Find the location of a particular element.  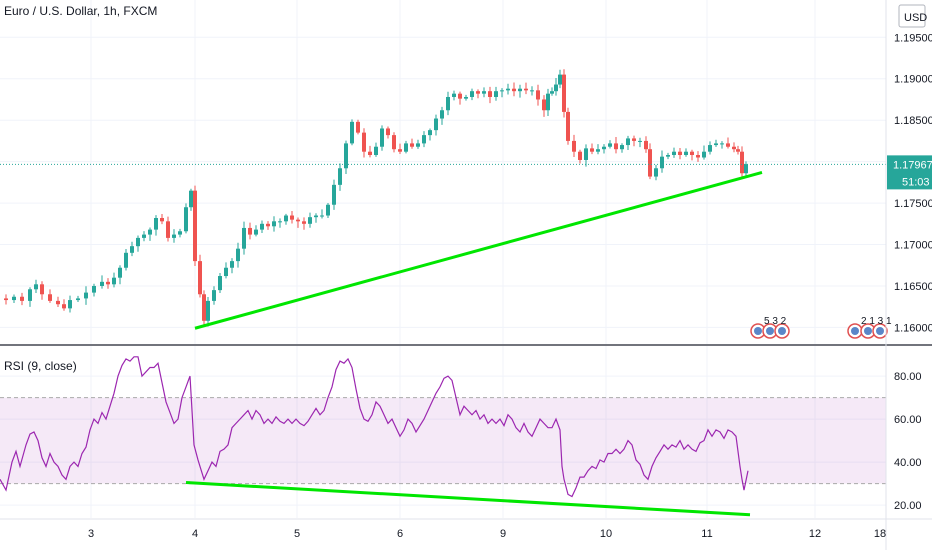

time-tick-label: 5 is located at coordinates (297, 534).